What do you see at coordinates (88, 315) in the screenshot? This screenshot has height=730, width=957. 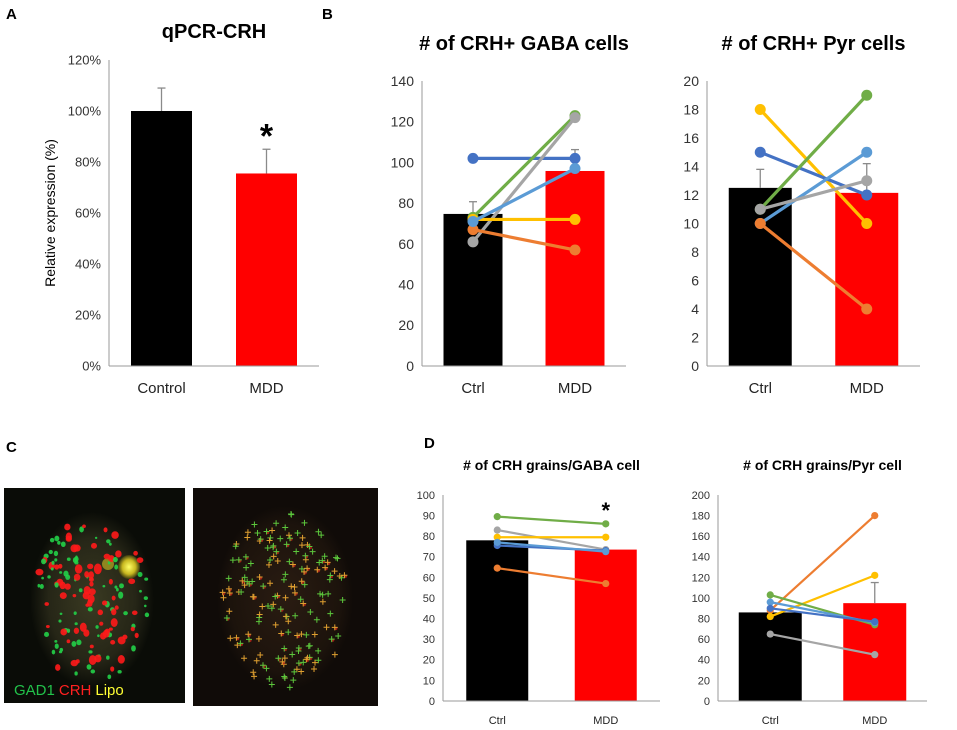 I see `y-tick-label: 20%` at bounding box center [88, 315].